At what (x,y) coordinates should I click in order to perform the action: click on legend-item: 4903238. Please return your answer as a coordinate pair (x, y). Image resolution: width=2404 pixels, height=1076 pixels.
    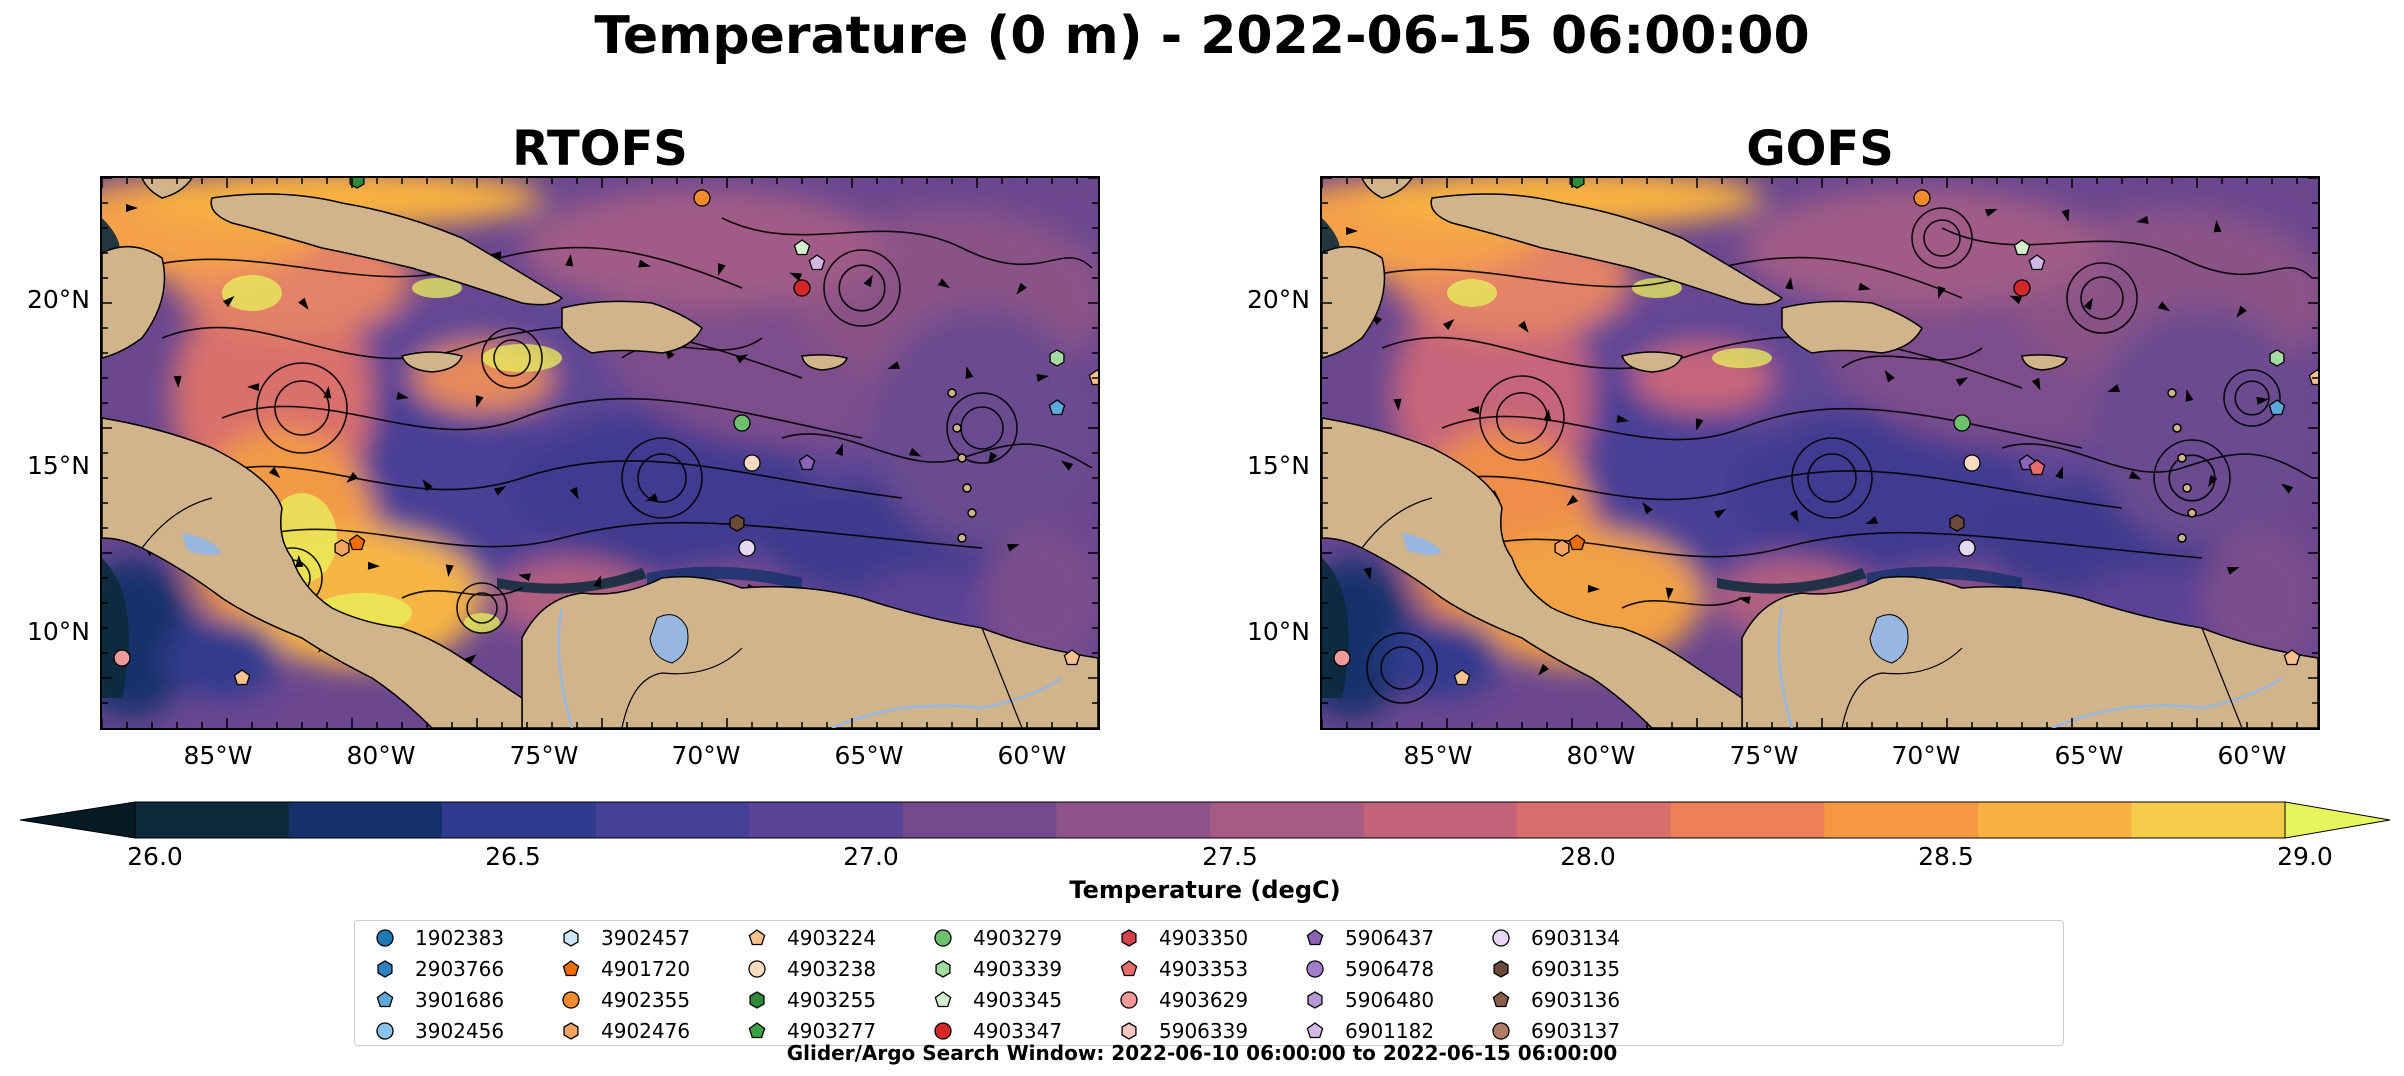
    Looking at the image, I should click on (810, 969).